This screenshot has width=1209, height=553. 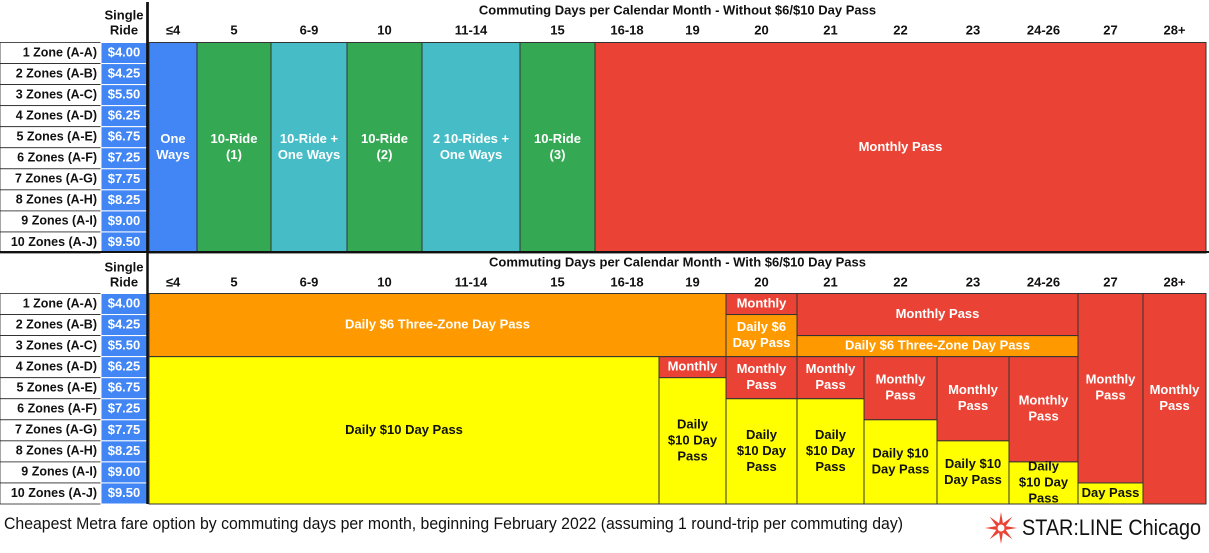 What do you see at coordinates (124, 136) in the screenshot?
I see `fare-value: $6.75` at bounding box center [124, 136].